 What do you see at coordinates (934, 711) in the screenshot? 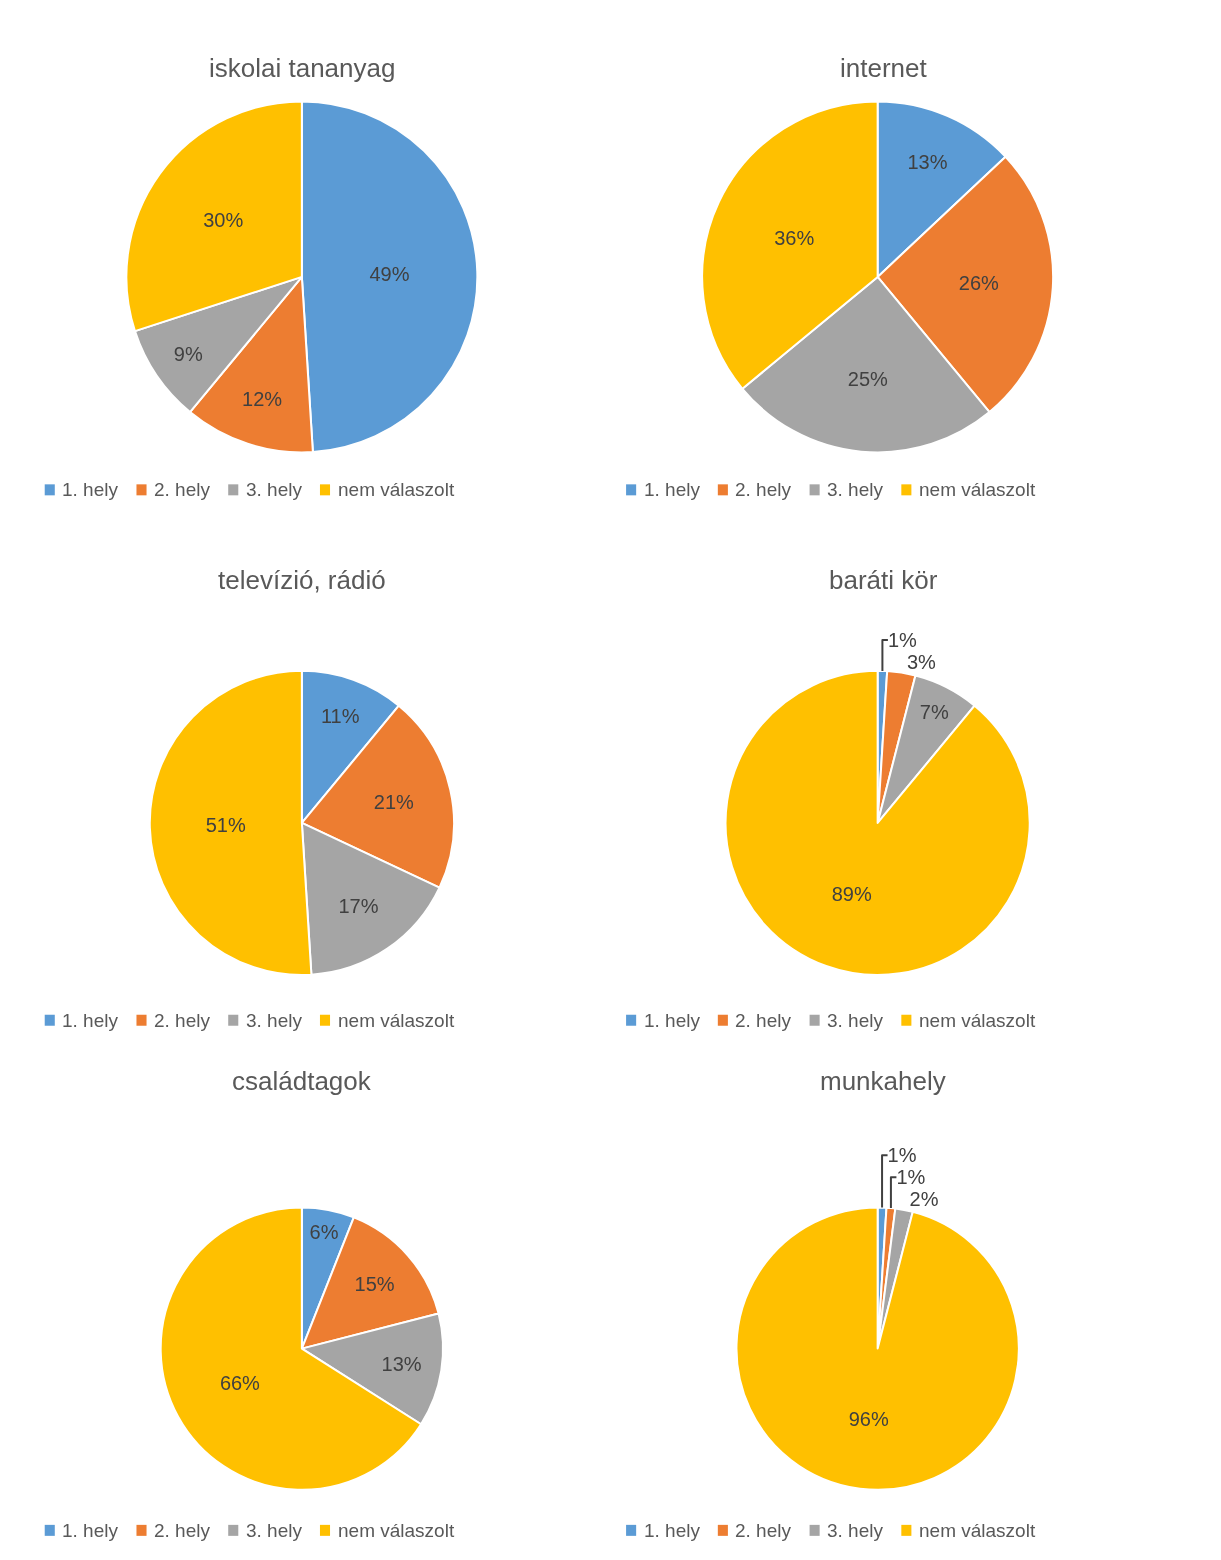
I see `data-label: 7%` at bounding box center [934, 711].